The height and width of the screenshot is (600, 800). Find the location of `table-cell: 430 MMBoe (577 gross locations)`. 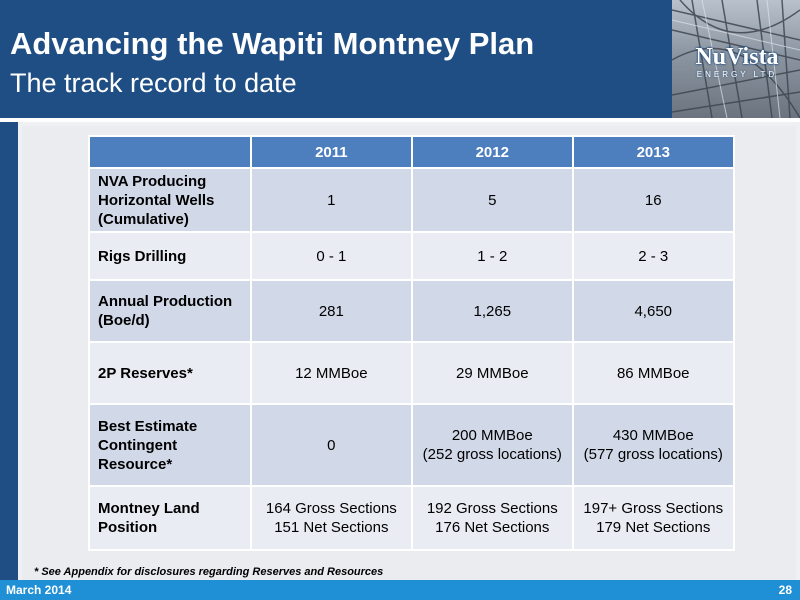

table-cell: 430 MMBoe (577 gross locations) is located at coordinates (653, 445).